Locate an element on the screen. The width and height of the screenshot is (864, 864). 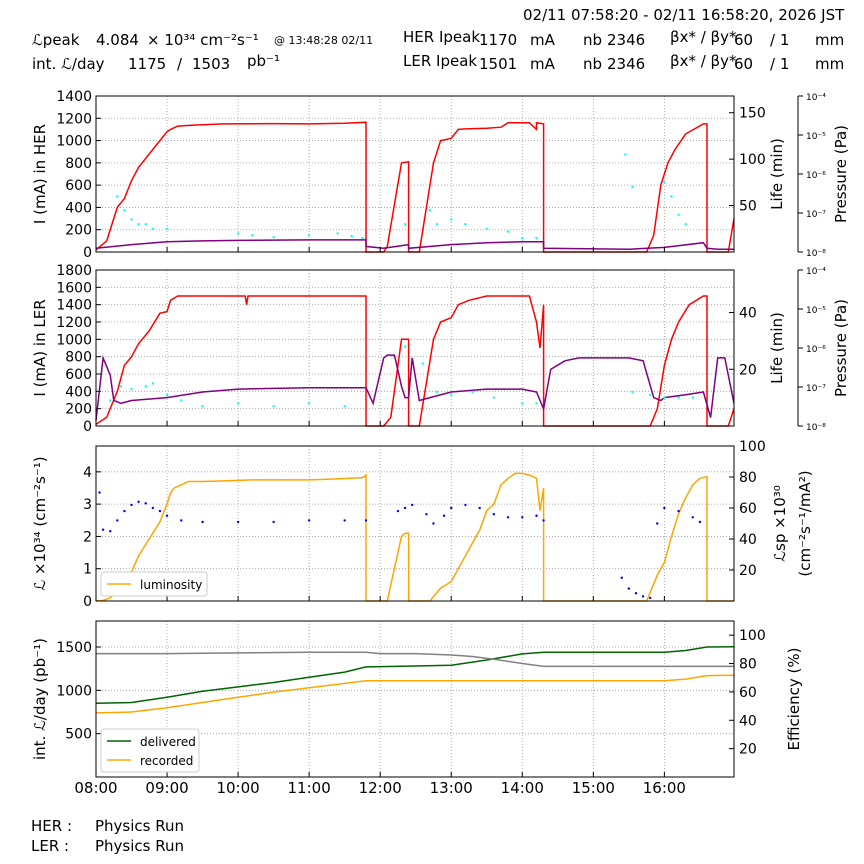
y2-tick-label: 60 is located at coordinates (748, 693).